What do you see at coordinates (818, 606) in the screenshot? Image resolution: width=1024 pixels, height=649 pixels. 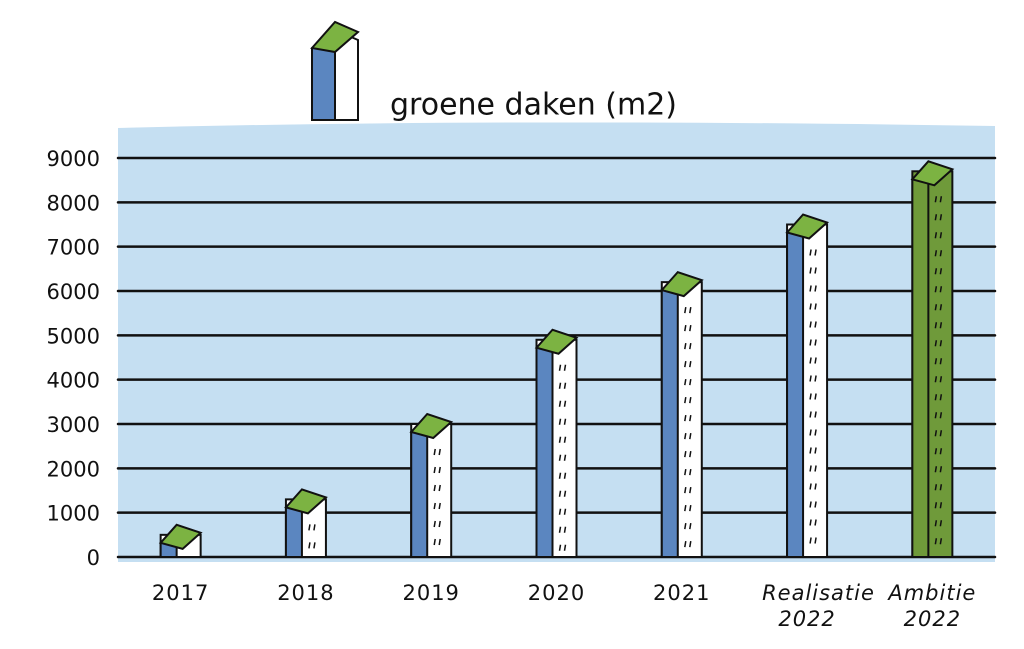 I see `x-tick-label: Realisatie 2022` at bounding box center [818, 606].